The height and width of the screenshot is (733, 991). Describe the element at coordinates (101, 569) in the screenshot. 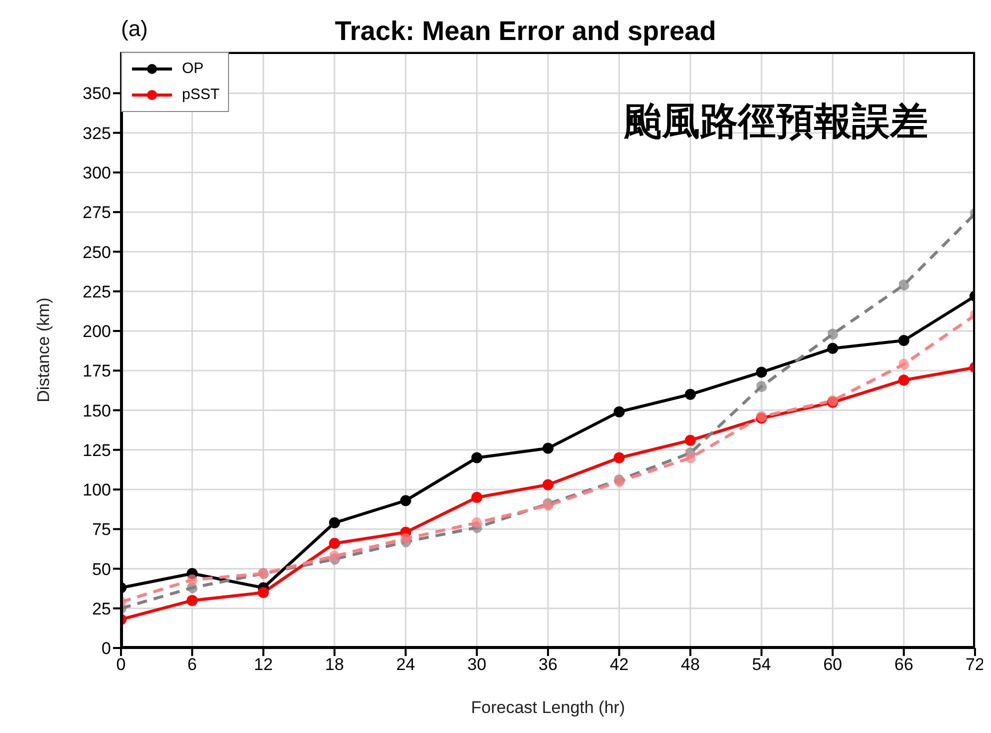

I see `y-tick-label: 50` at that location.